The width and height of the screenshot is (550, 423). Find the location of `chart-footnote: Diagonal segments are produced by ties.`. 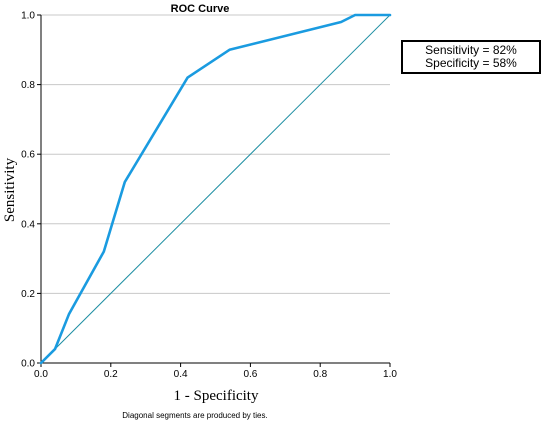

chart-footnote: Diagonal segments are produced by ties. is located at coordinates (194, 415).